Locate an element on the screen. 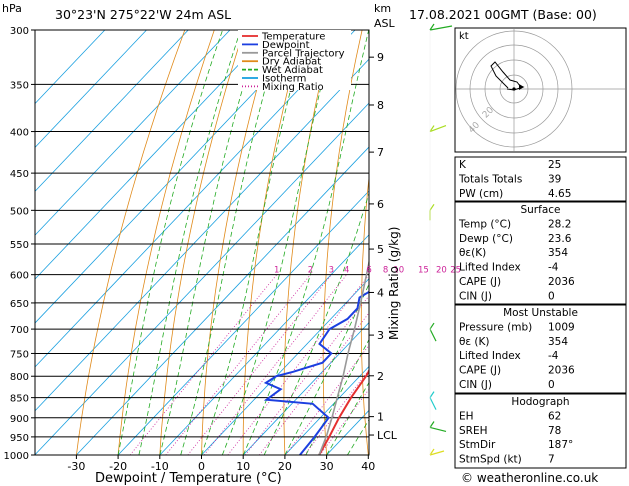 This screenshot has width=629, height=486. profile-series is located at coordinates (316, 356).